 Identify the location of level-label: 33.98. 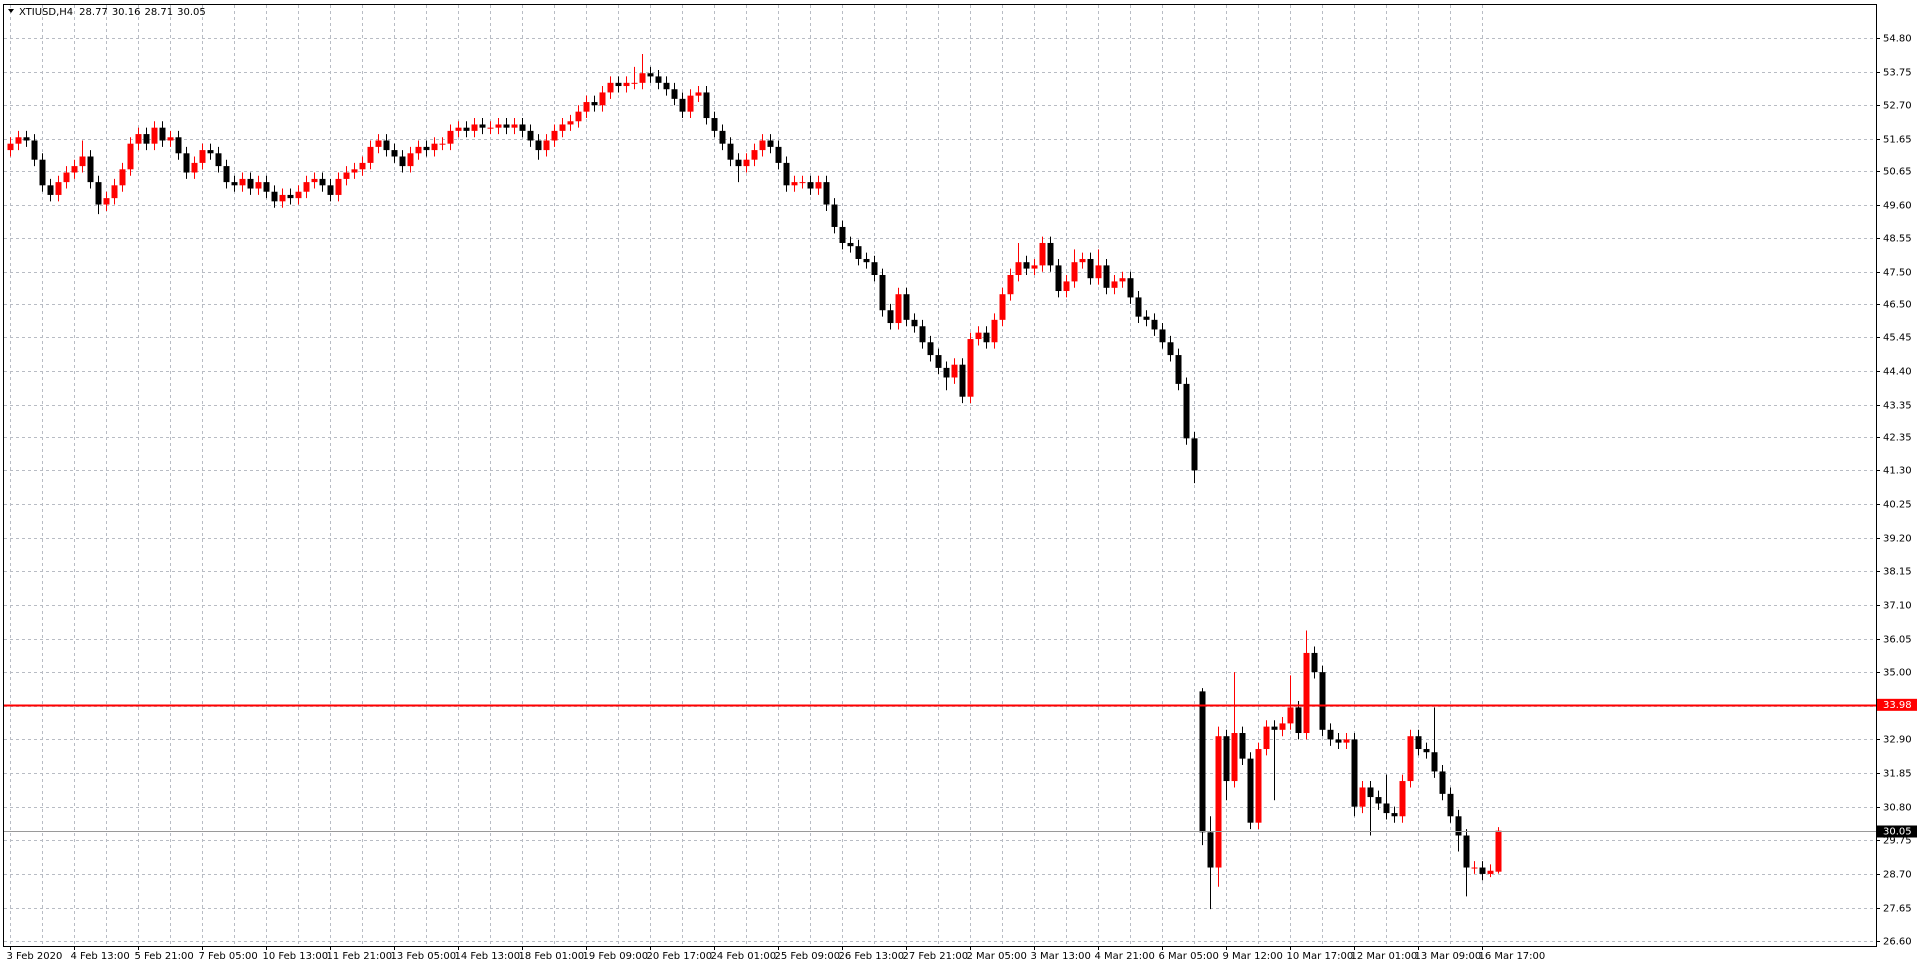
(1897, 705).